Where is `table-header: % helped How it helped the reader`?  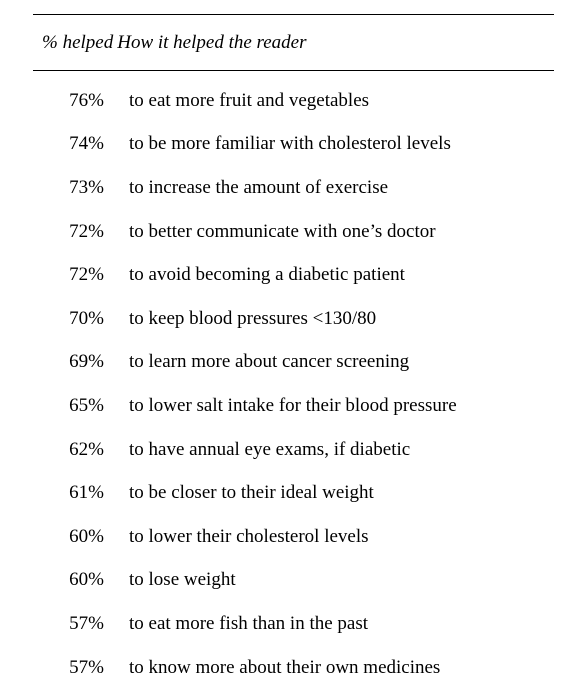
table-header: % helped How it helped the reader is located at coordinates (293, 42).